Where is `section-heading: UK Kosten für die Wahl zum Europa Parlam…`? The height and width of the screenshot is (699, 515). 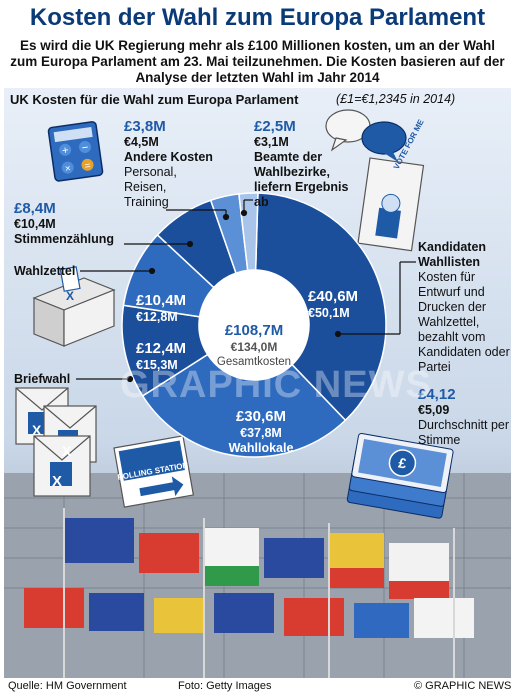 section-heading: UK Kosten für die Wahl zum Europa Parlam… is located at coordinates (154, 99).